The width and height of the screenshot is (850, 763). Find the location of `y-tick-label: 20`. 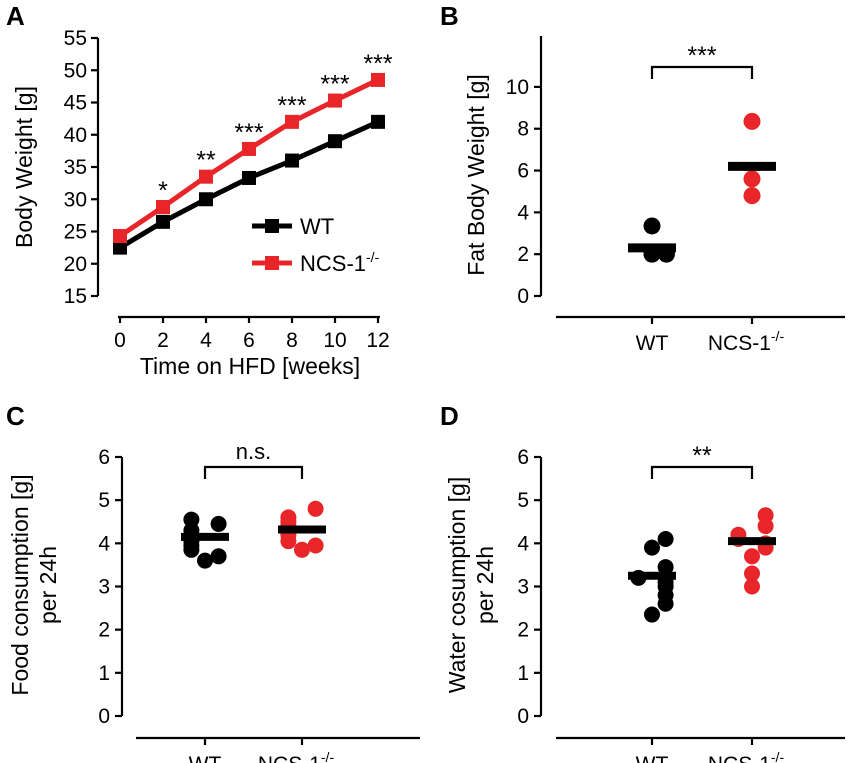

y-tick-label: 20 is located at coordinates (75, 264).